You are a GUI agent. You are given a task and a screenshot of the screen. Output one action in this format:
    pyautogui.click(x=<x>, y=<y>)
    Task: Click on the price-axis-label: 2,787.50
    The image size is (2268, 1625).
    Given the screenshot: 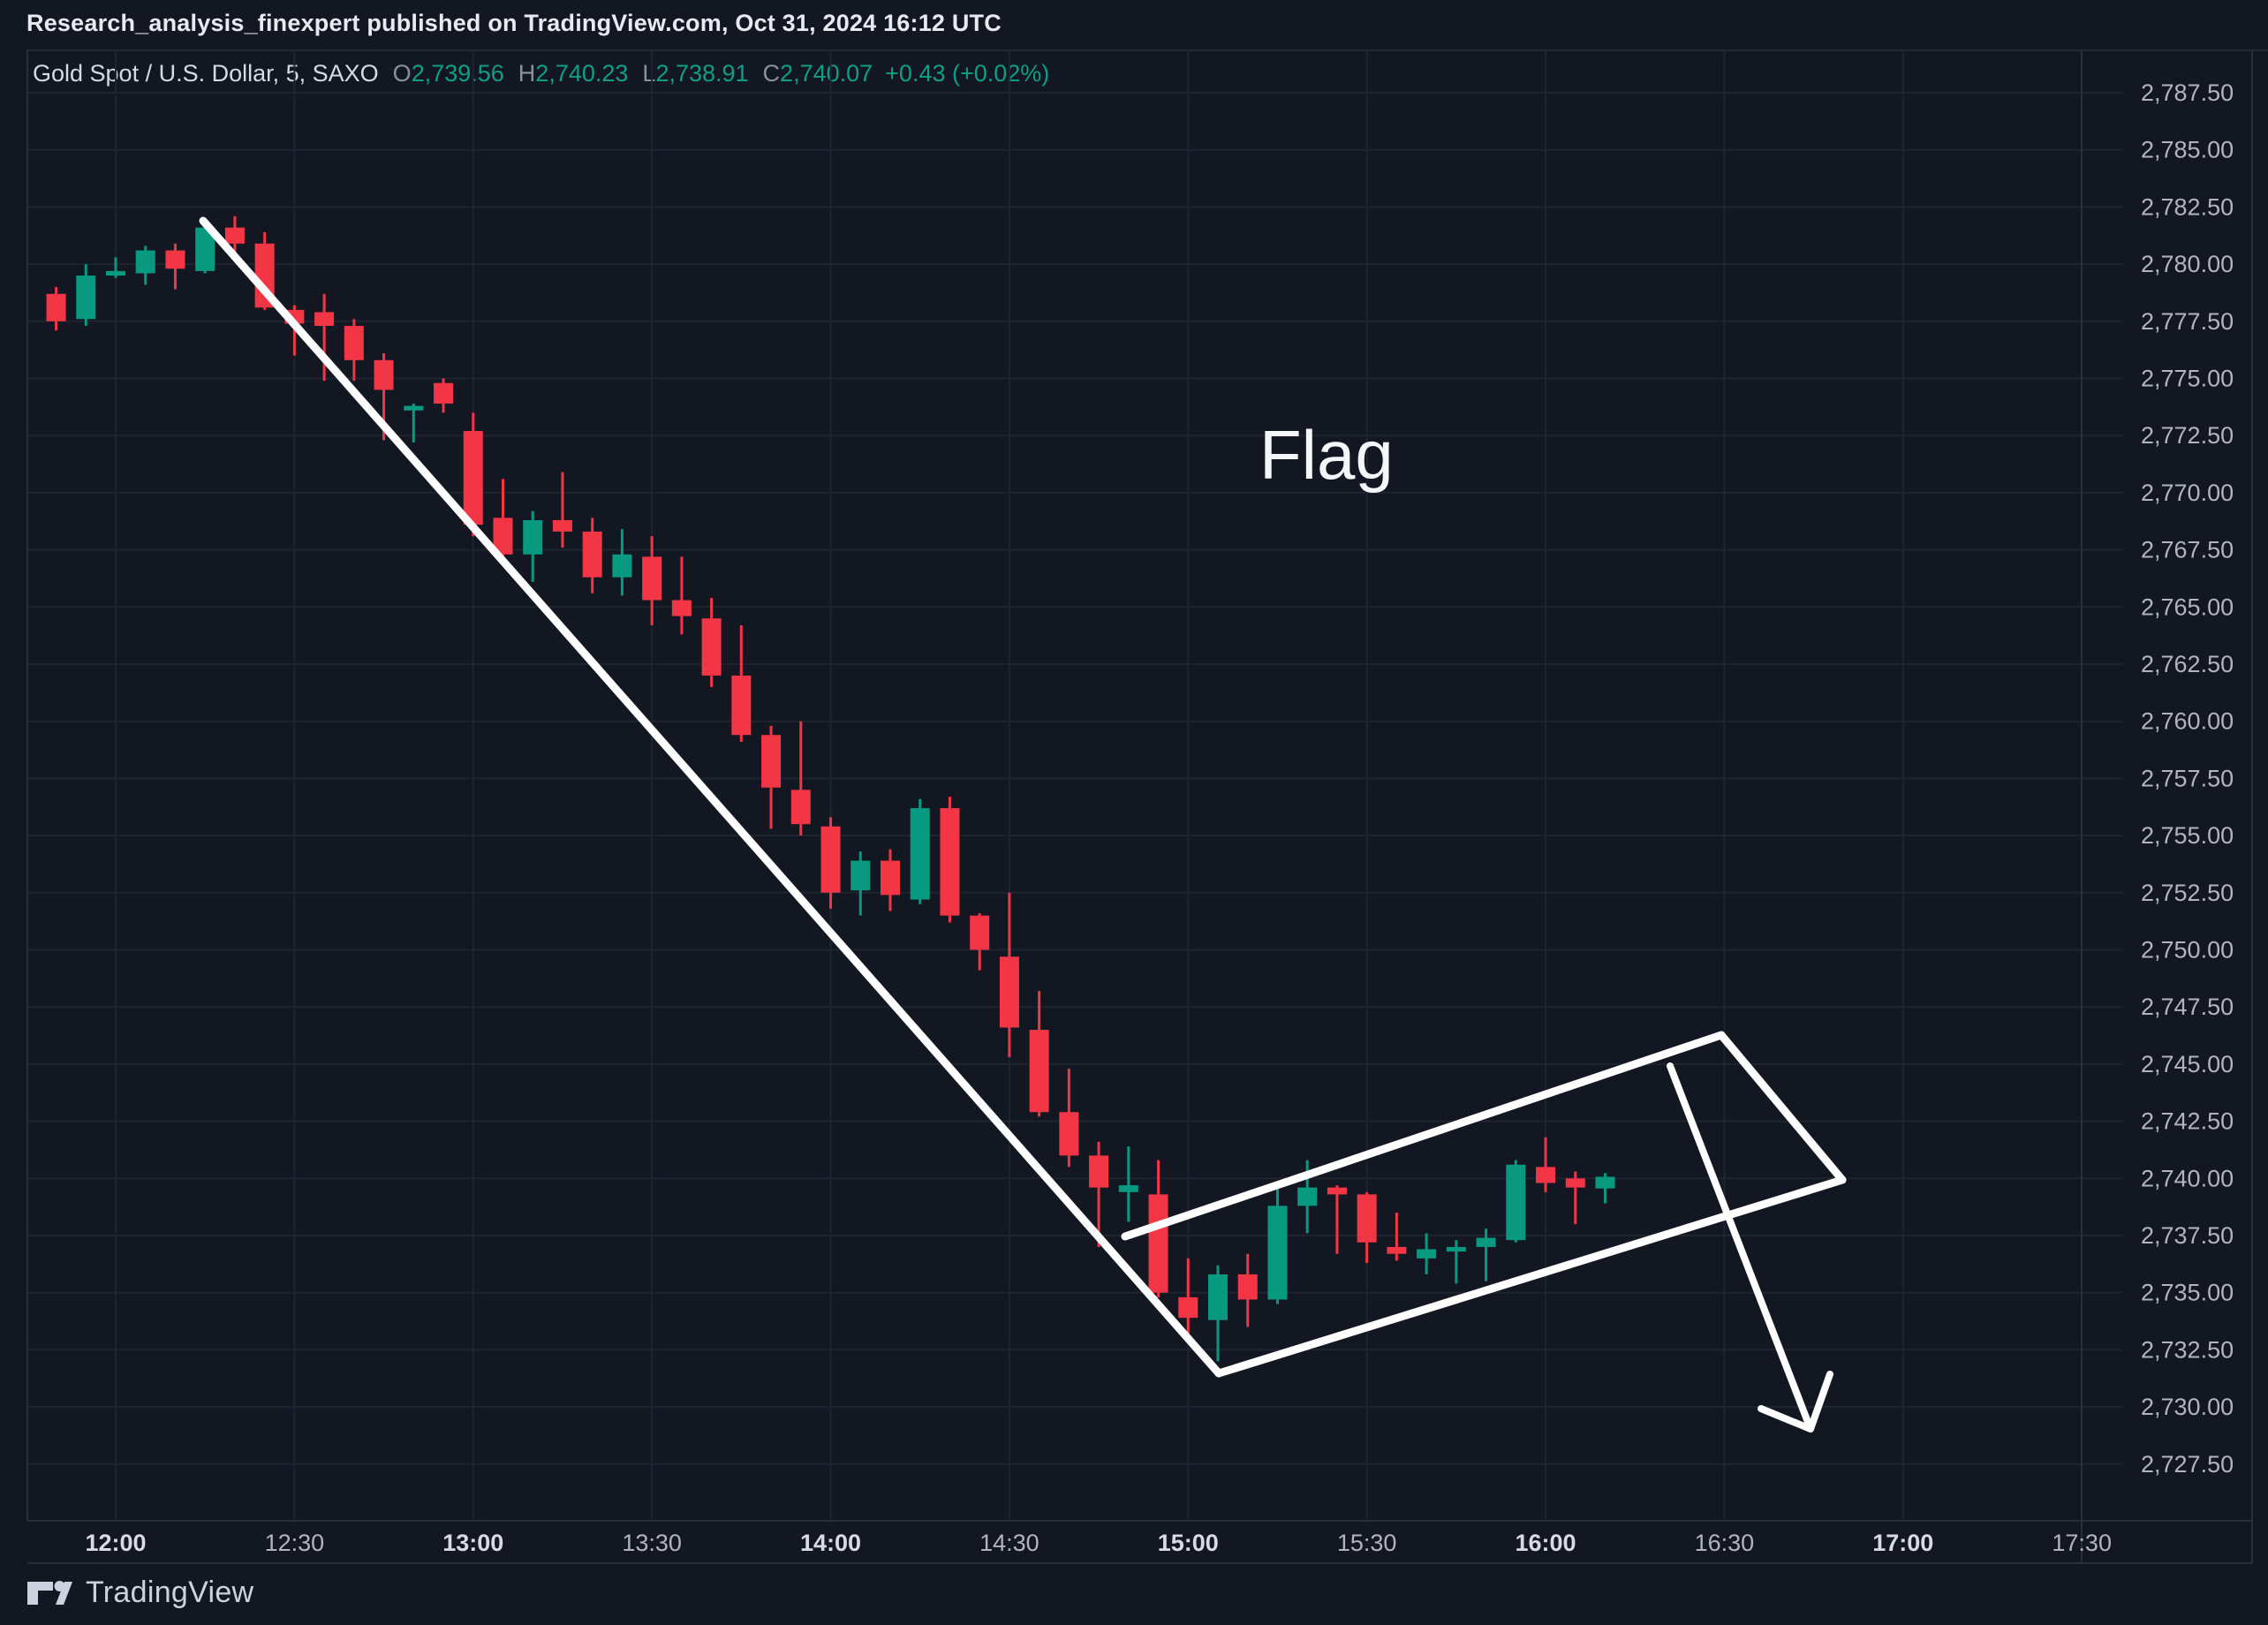 What is the action you would take?
    pyautogui.click(x=2187, y=92)
    